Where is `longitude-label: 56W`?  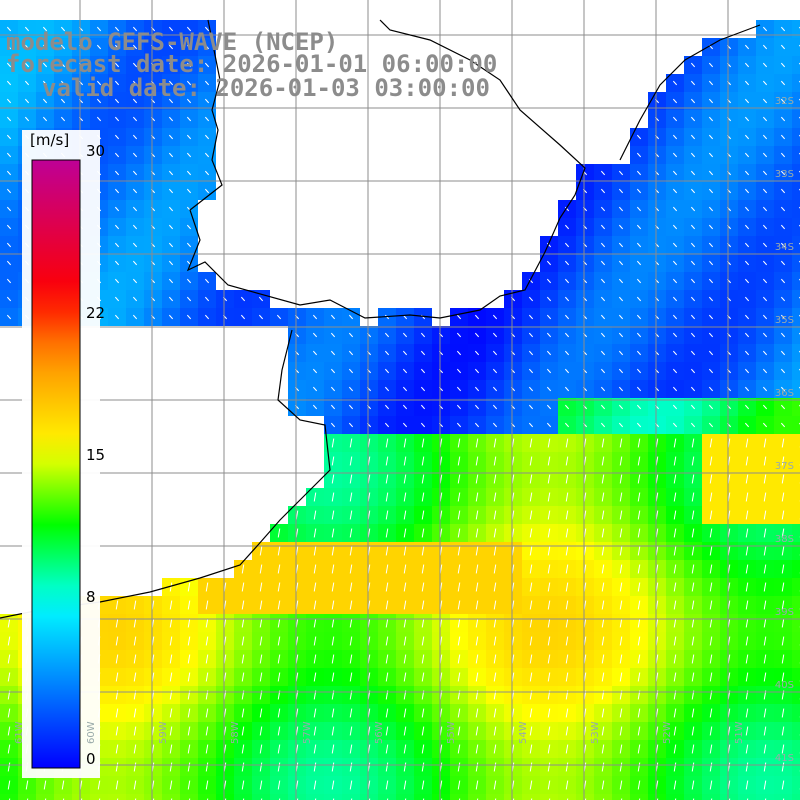 longitude-label: 56W is located at coordinates (379, 732).